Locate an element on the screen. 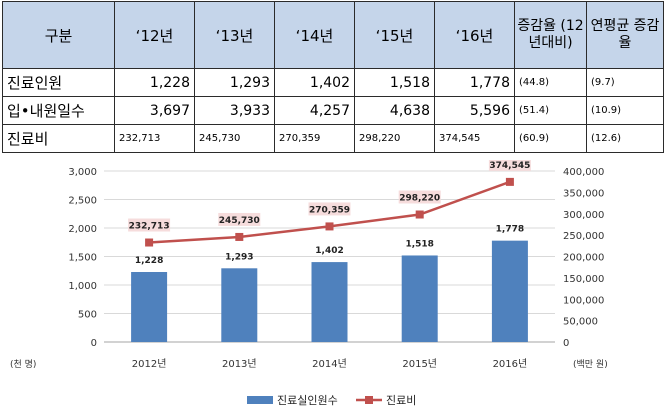  header-category: 구분 is located at coordinates (58, 35).